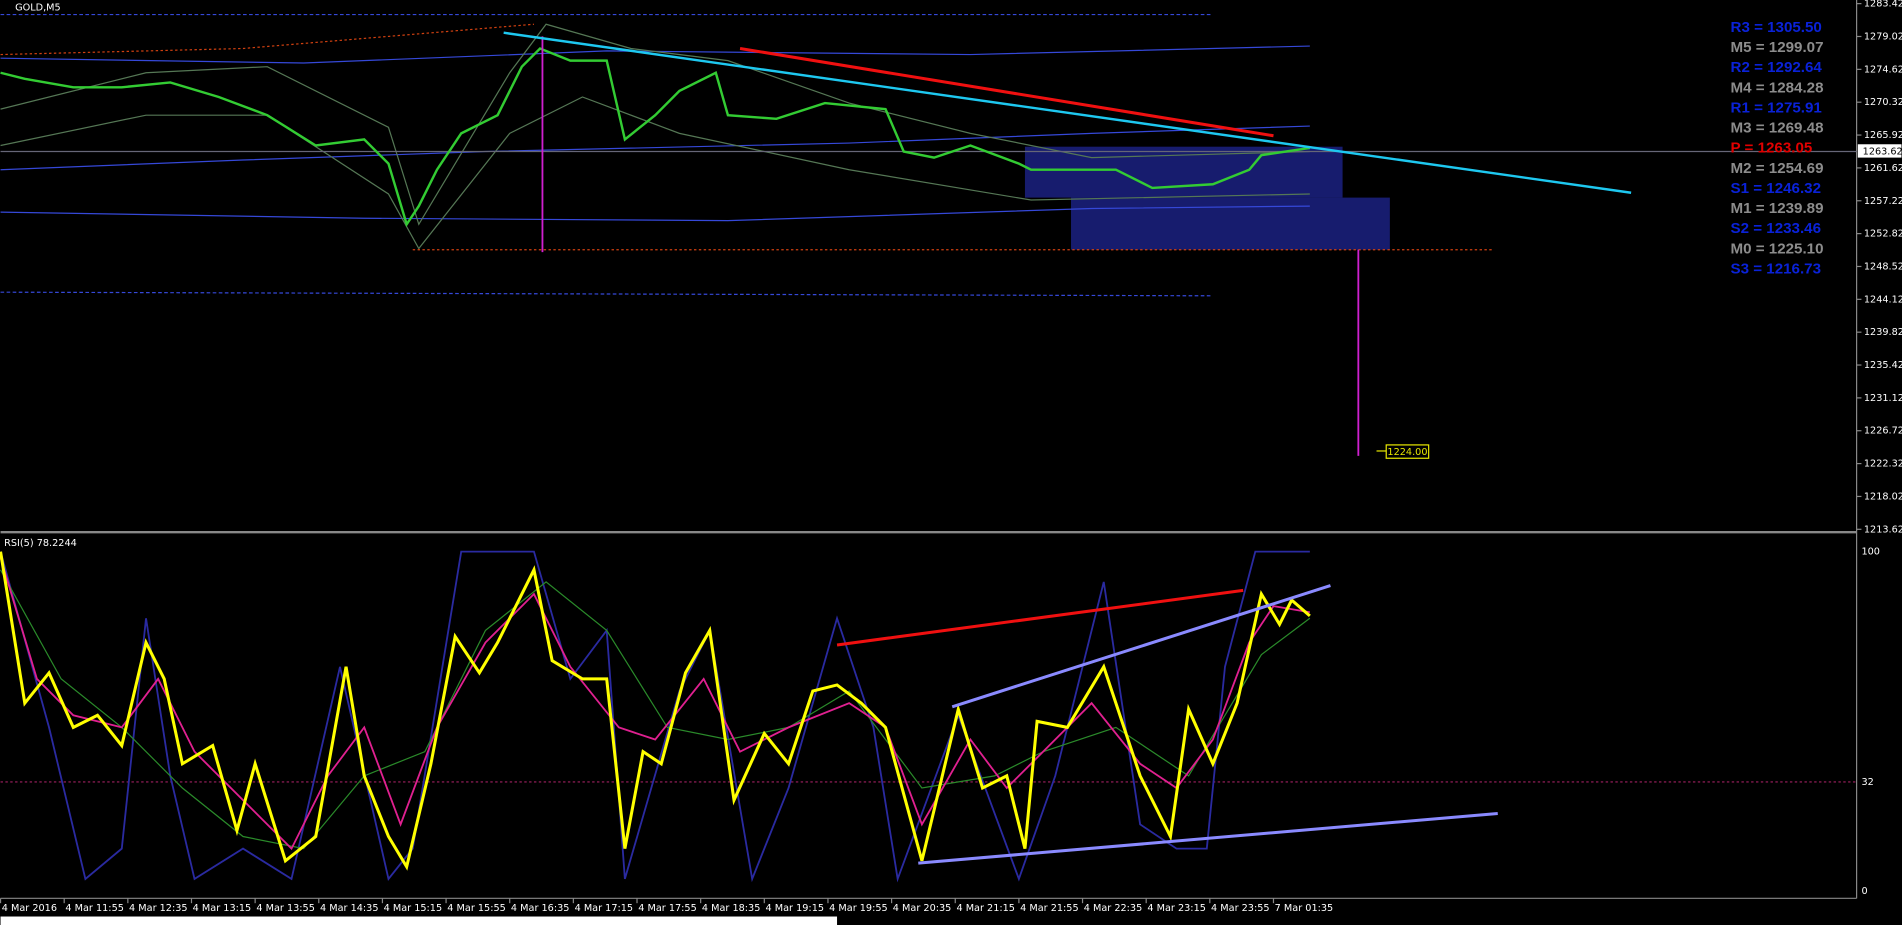 This screenshot has width=1902, height=925. I want to click on time-label: 4 Mar 15:55, so click(476, 908).